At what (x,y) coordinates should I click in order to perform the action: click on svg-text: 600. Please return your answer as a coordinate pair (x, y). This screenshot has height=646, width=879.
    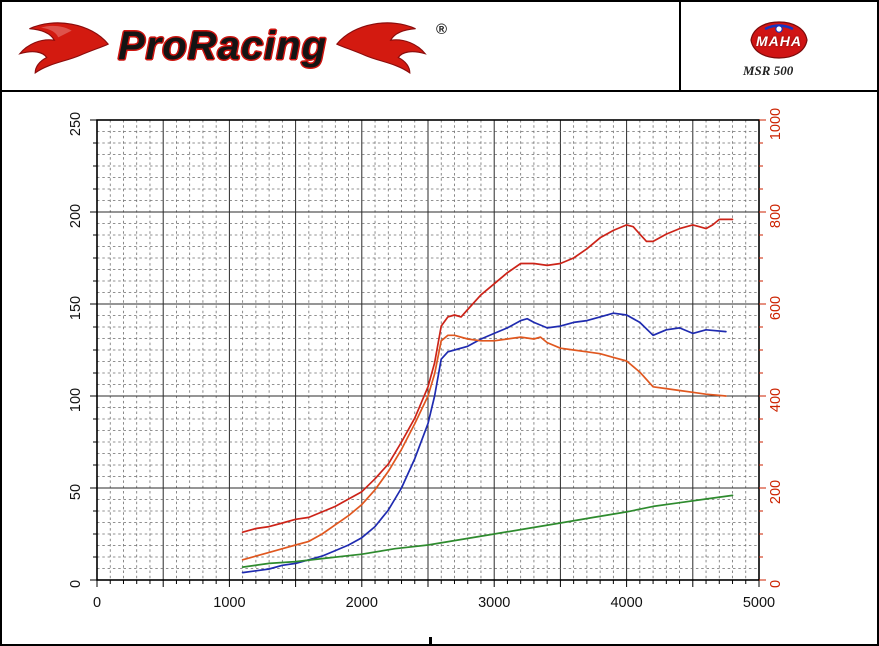
    Looking at the image, I should click on (776, 308).